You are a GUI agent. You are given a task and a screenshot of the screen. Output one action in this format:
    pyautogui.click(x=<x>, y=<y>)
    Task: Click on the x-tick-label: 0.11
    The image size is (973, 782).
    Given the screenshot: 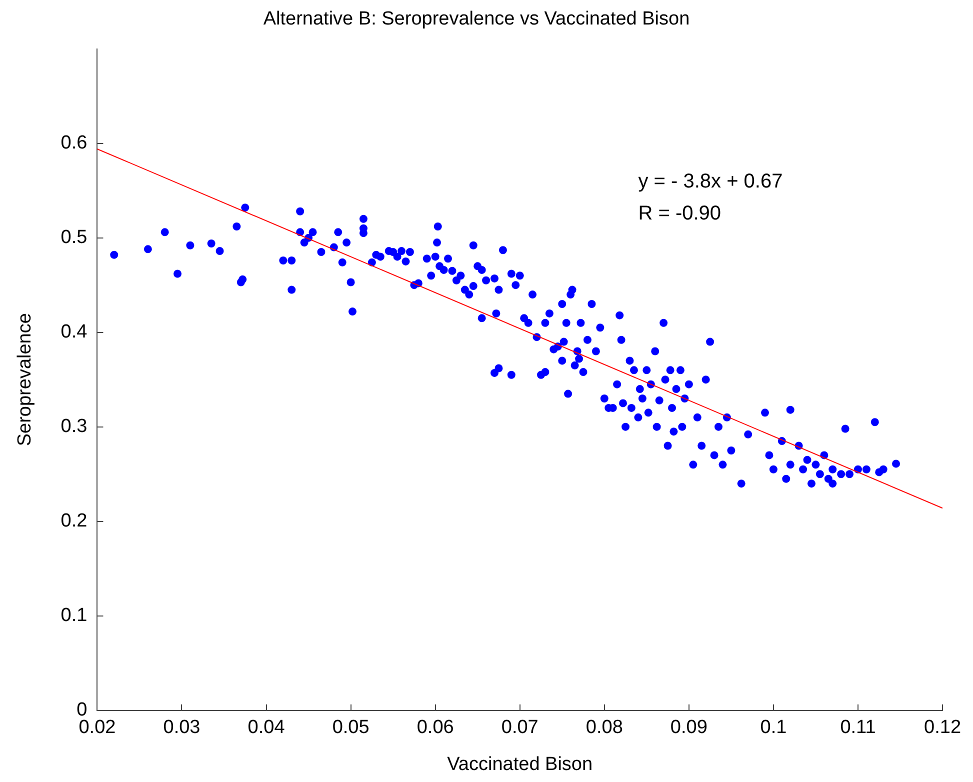 What is the action you would take?
    pyautogui.click(x=858, y=727)
    